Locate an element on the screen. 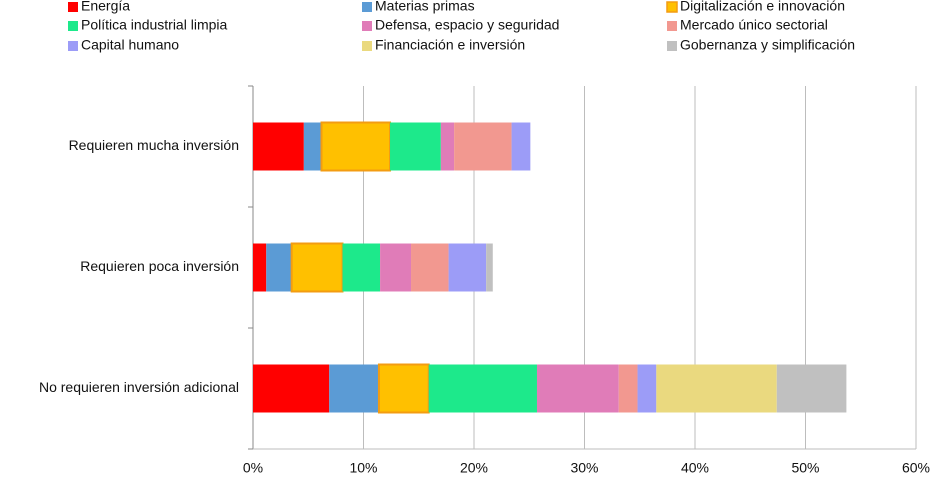 Image resolution: width=936 pixels, height=477 pixels. x-tick-label: 60% is located at coordinates (916, 468).